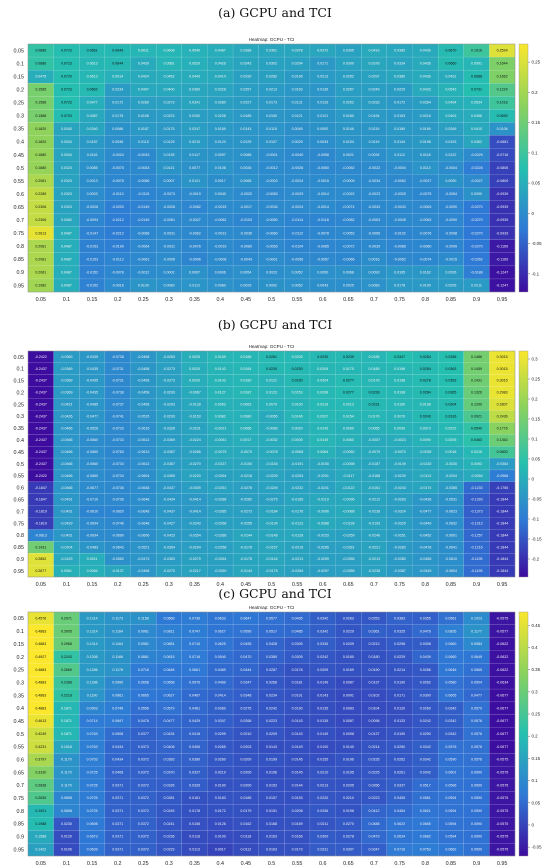 This screenshot has height=866, width=550. What do you see at coordinates (19, 645) in the screenshot?
I see `y-tick-label: 0.15` at bounding box center [19, 645].